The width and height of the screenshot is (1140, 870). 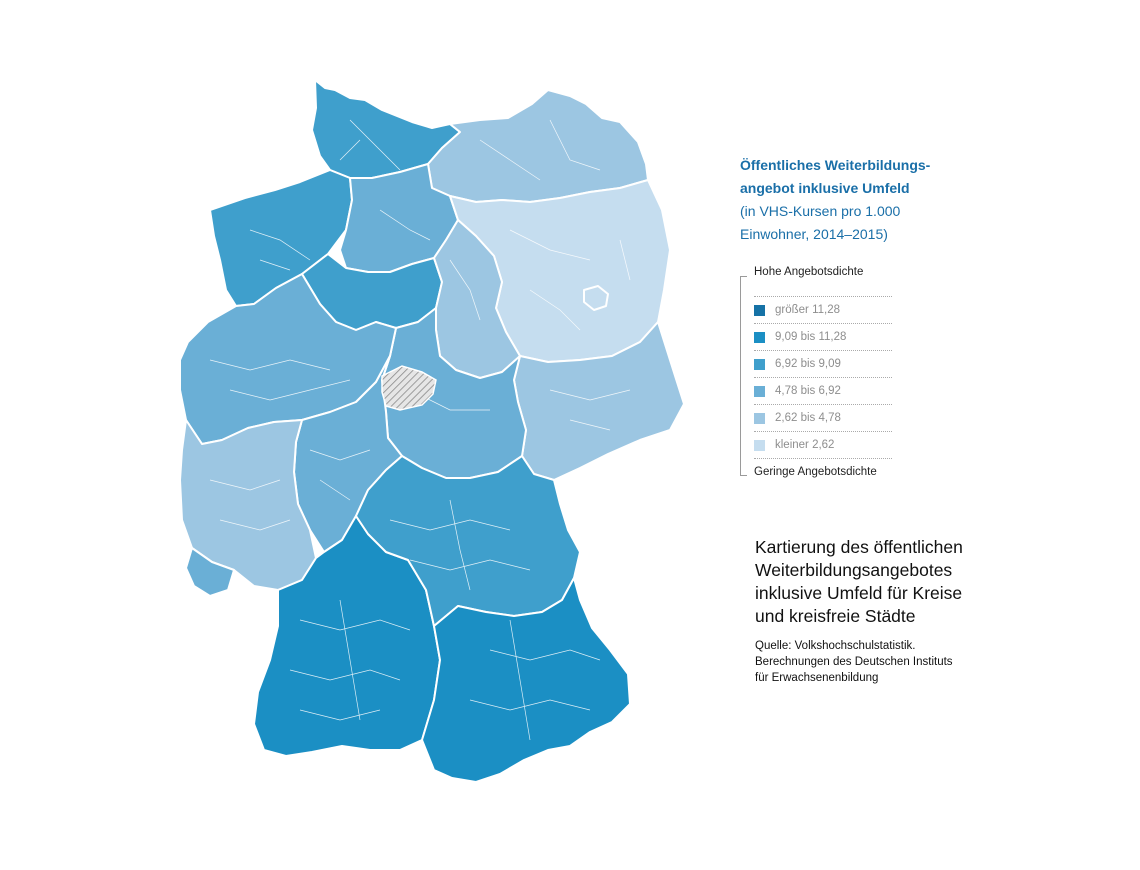 I want to click on legend-label: größer 11,28, so click(x=807, y=310).